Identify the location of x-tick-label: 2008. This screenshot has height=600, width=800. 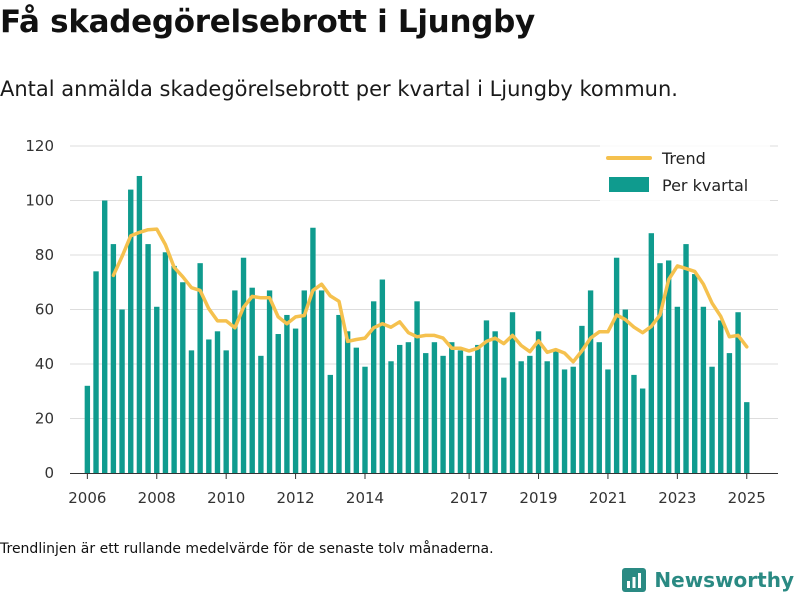
(157, 498).